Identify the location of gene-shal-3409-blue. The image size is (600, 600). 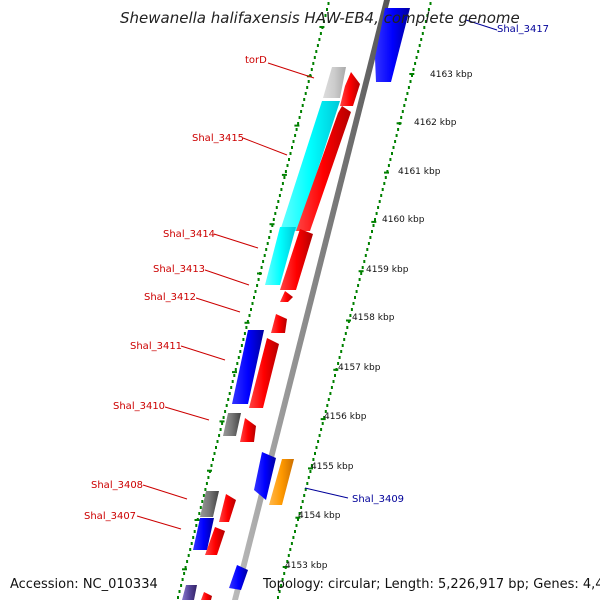
(265, 476).